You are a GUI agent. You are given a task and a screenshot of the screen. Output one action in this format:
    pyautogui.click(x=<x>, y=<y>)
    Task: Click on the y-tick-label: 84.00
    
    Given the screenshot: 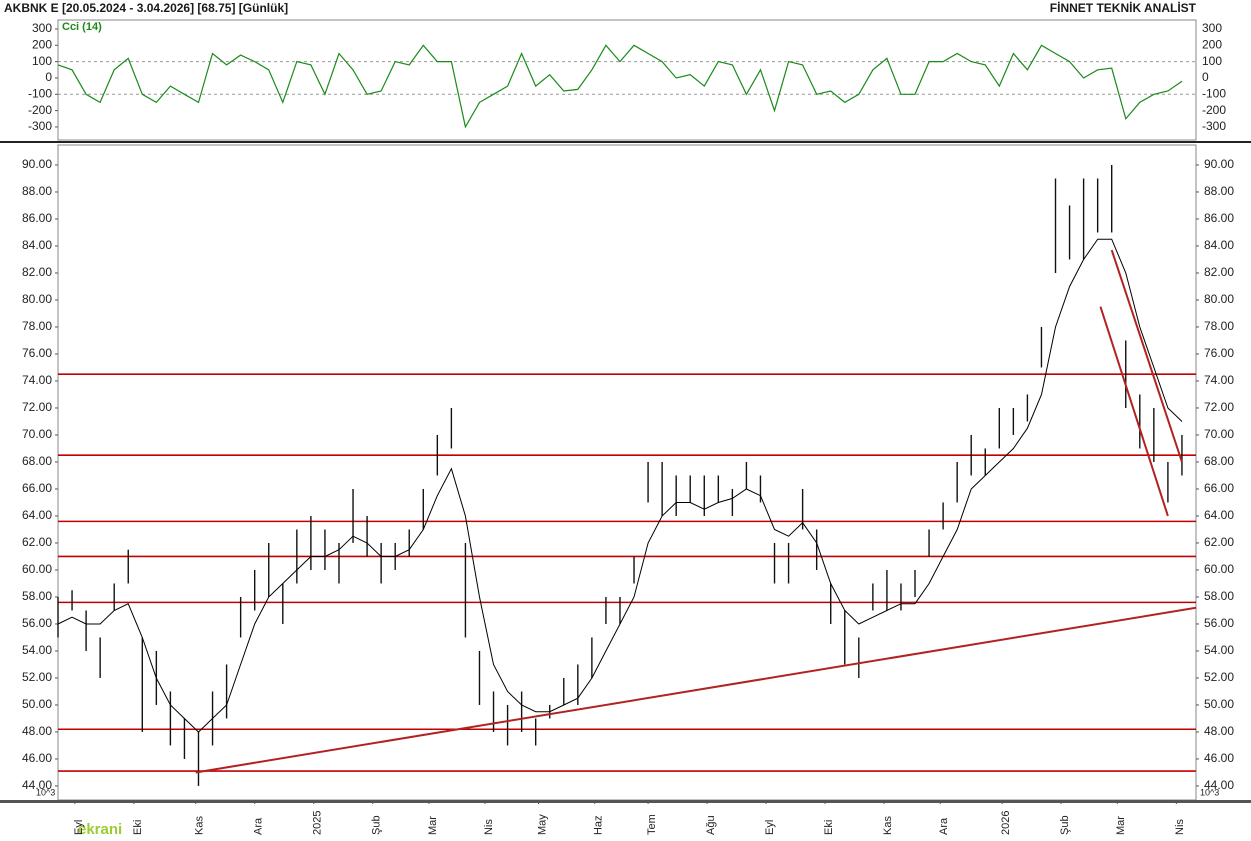 What is the action you would take?
    pyautogui.click(x=37, y=245)
    